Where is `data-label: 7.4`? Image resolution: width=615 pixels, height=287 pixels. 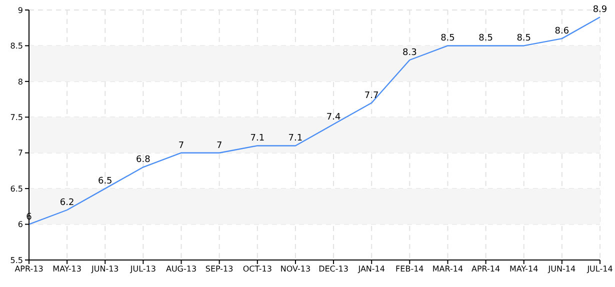
data-label: 7.4 is located at coordinates (333, 117).